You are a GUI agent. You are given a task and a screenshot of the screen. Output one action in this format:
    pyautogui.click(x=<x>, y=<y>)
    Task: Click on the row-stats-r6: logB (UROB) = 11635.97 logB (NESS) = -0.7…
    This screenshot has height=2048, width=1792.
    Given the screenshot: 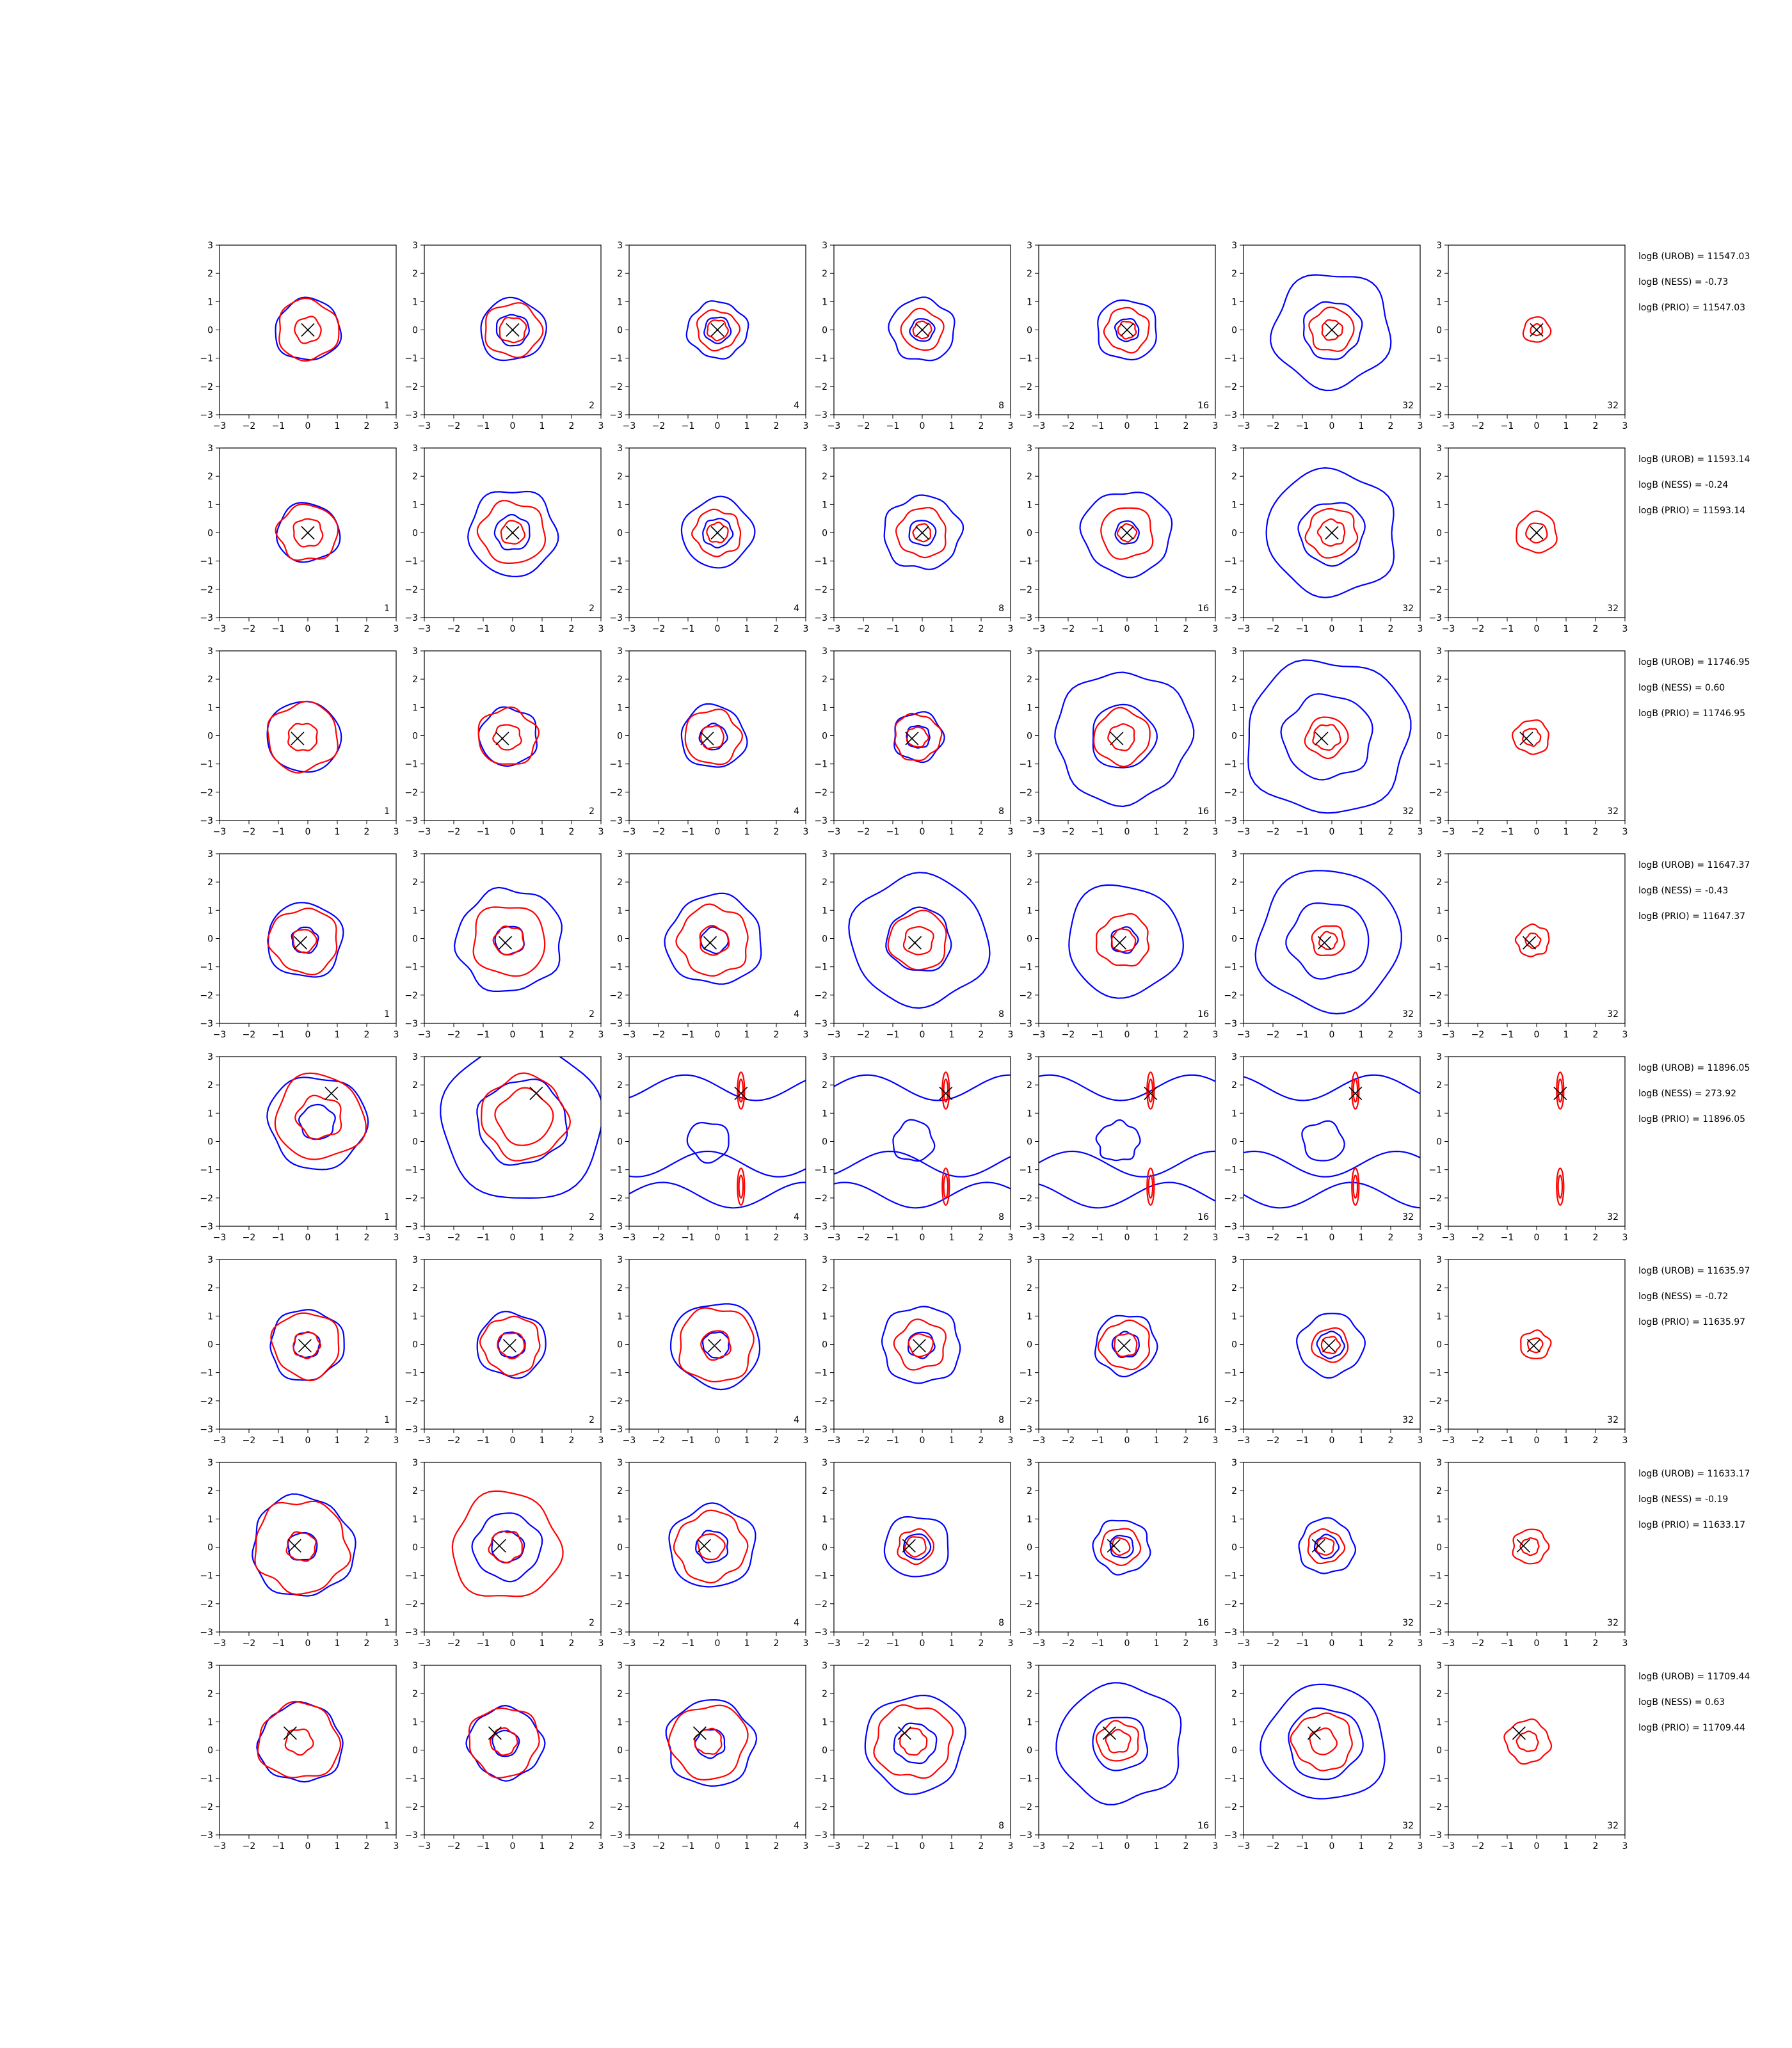 What is the action you would take?
    pyautogui.click(x=1694, y=1296)
    